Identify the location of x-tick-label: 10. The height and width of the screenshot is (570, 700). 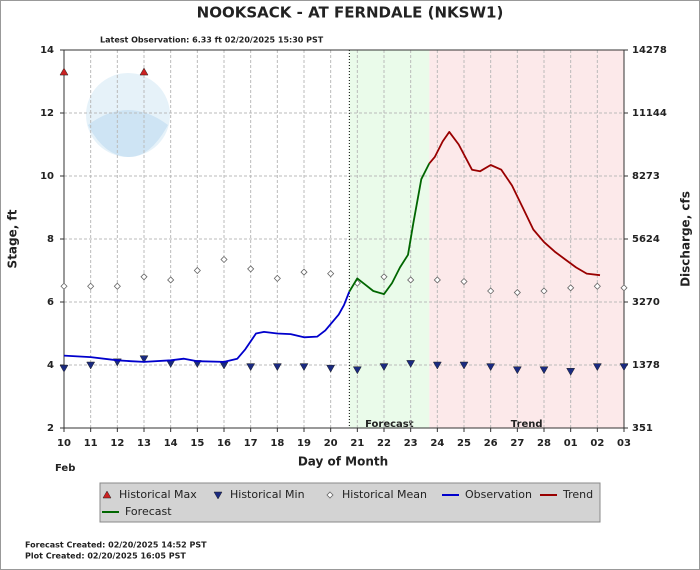
(64, 443).